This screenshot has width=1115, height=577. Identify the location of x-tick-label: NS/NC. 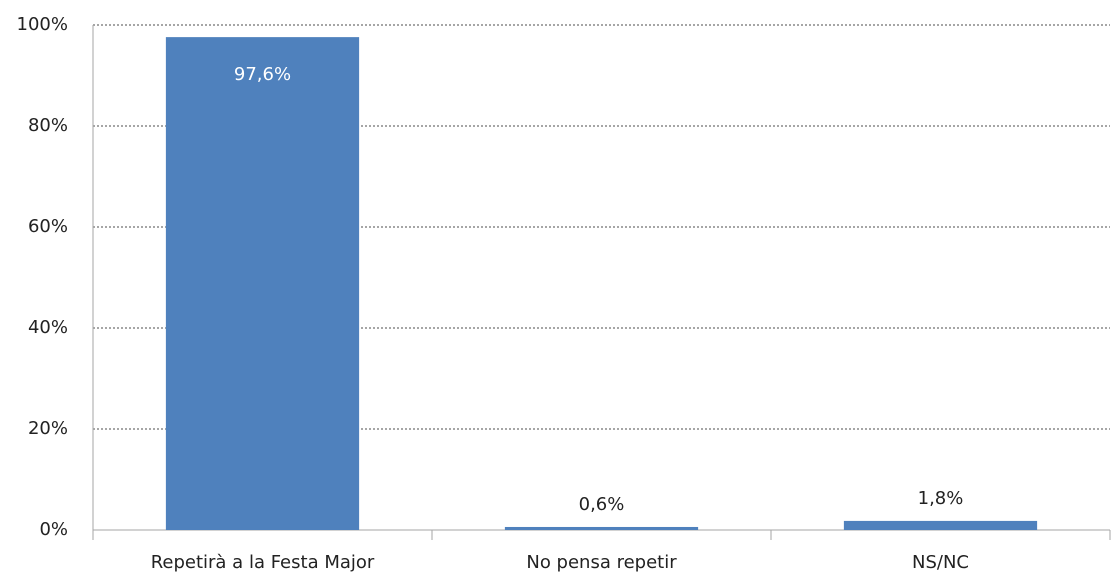
(940, 562).